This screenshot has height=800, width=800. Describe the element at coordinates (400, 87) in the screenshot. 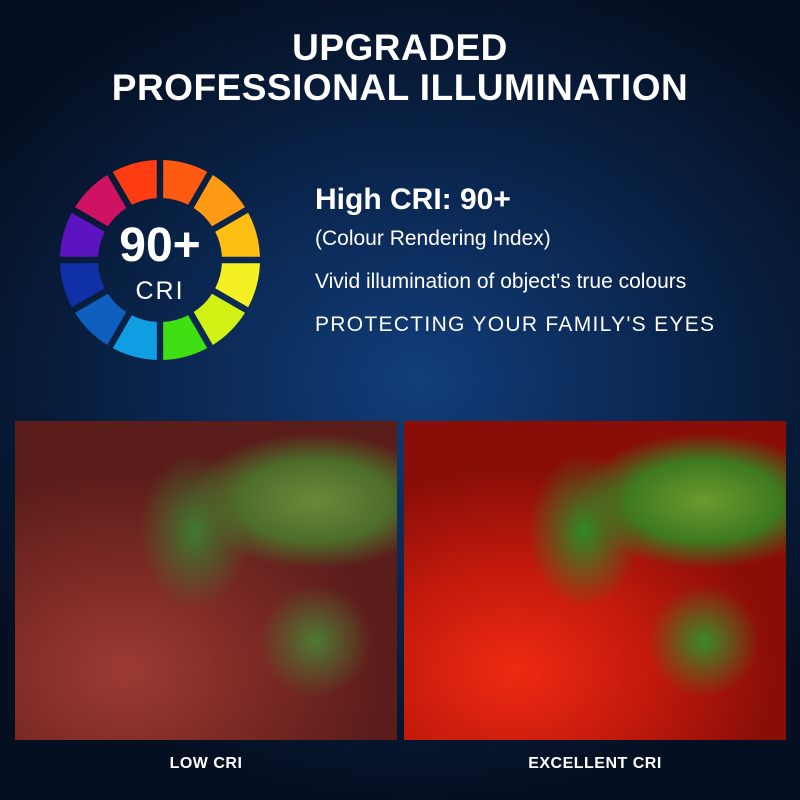

I see `title-line-2: PROFESSIONAL ILLUMINATION` at that location.